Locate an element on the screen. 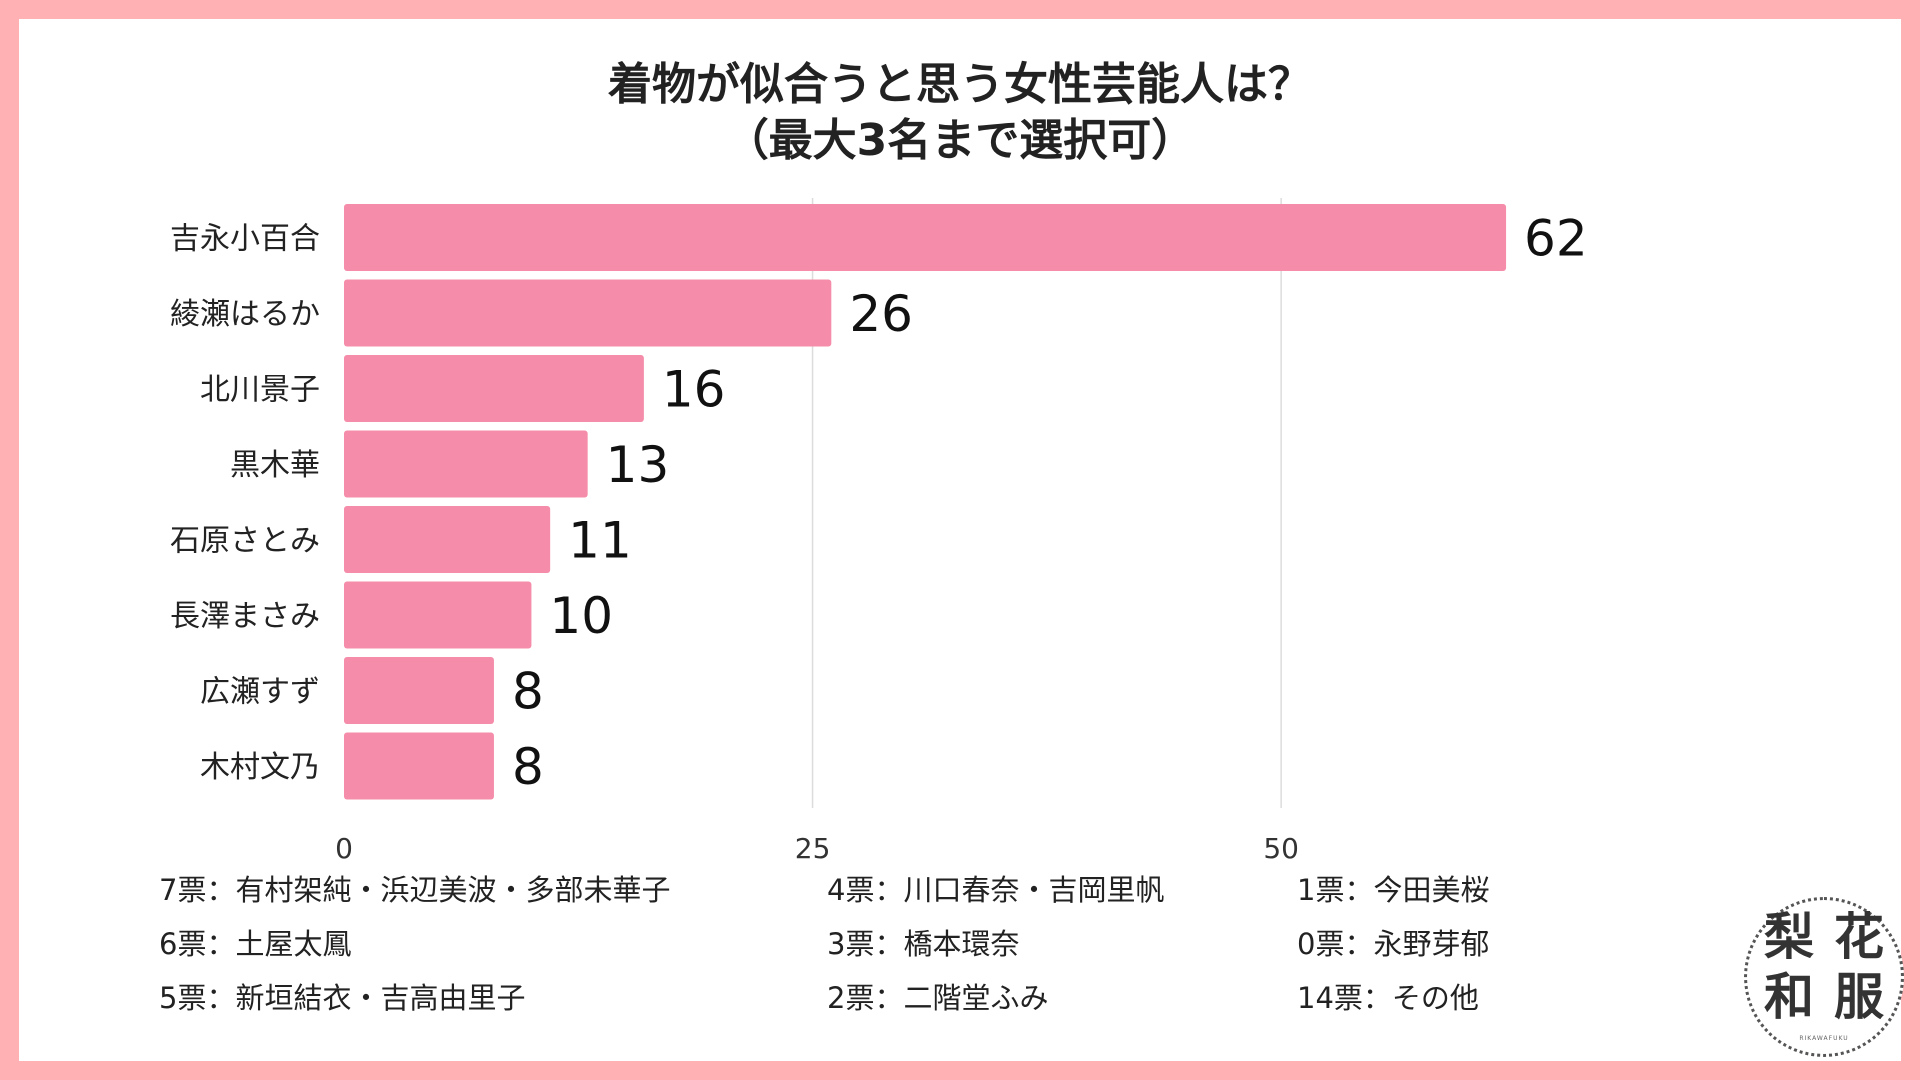 The image size is (1920, 1080). value-label: 11 is located at coordinates (600, 541).